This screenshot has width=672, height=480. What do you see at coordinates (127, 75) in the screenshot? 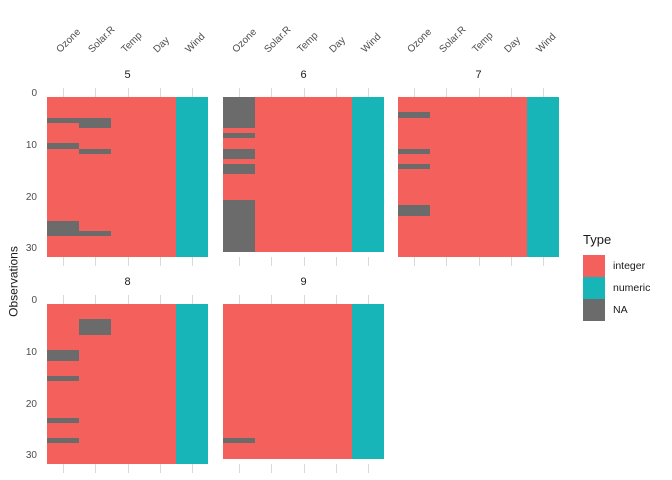
I see `facet-strip-5: 5` at bounding box center [127, 75].